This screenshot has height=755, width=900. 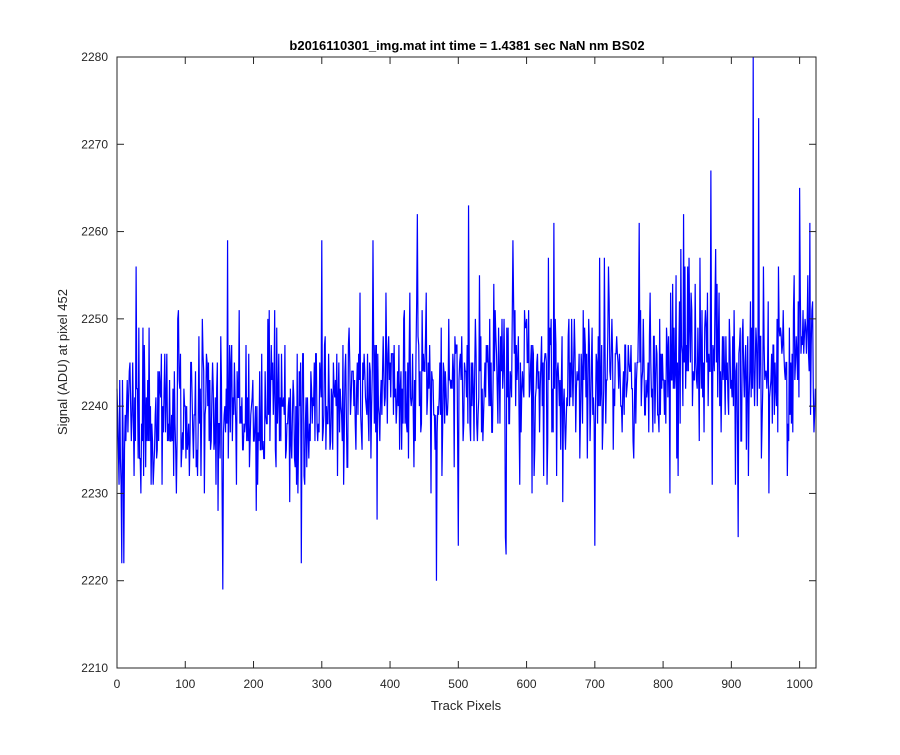 What do you see at coordinates (663, 684) in the screenshot?
I see `x-tick-label: 800` at bounding box center [663, 684].